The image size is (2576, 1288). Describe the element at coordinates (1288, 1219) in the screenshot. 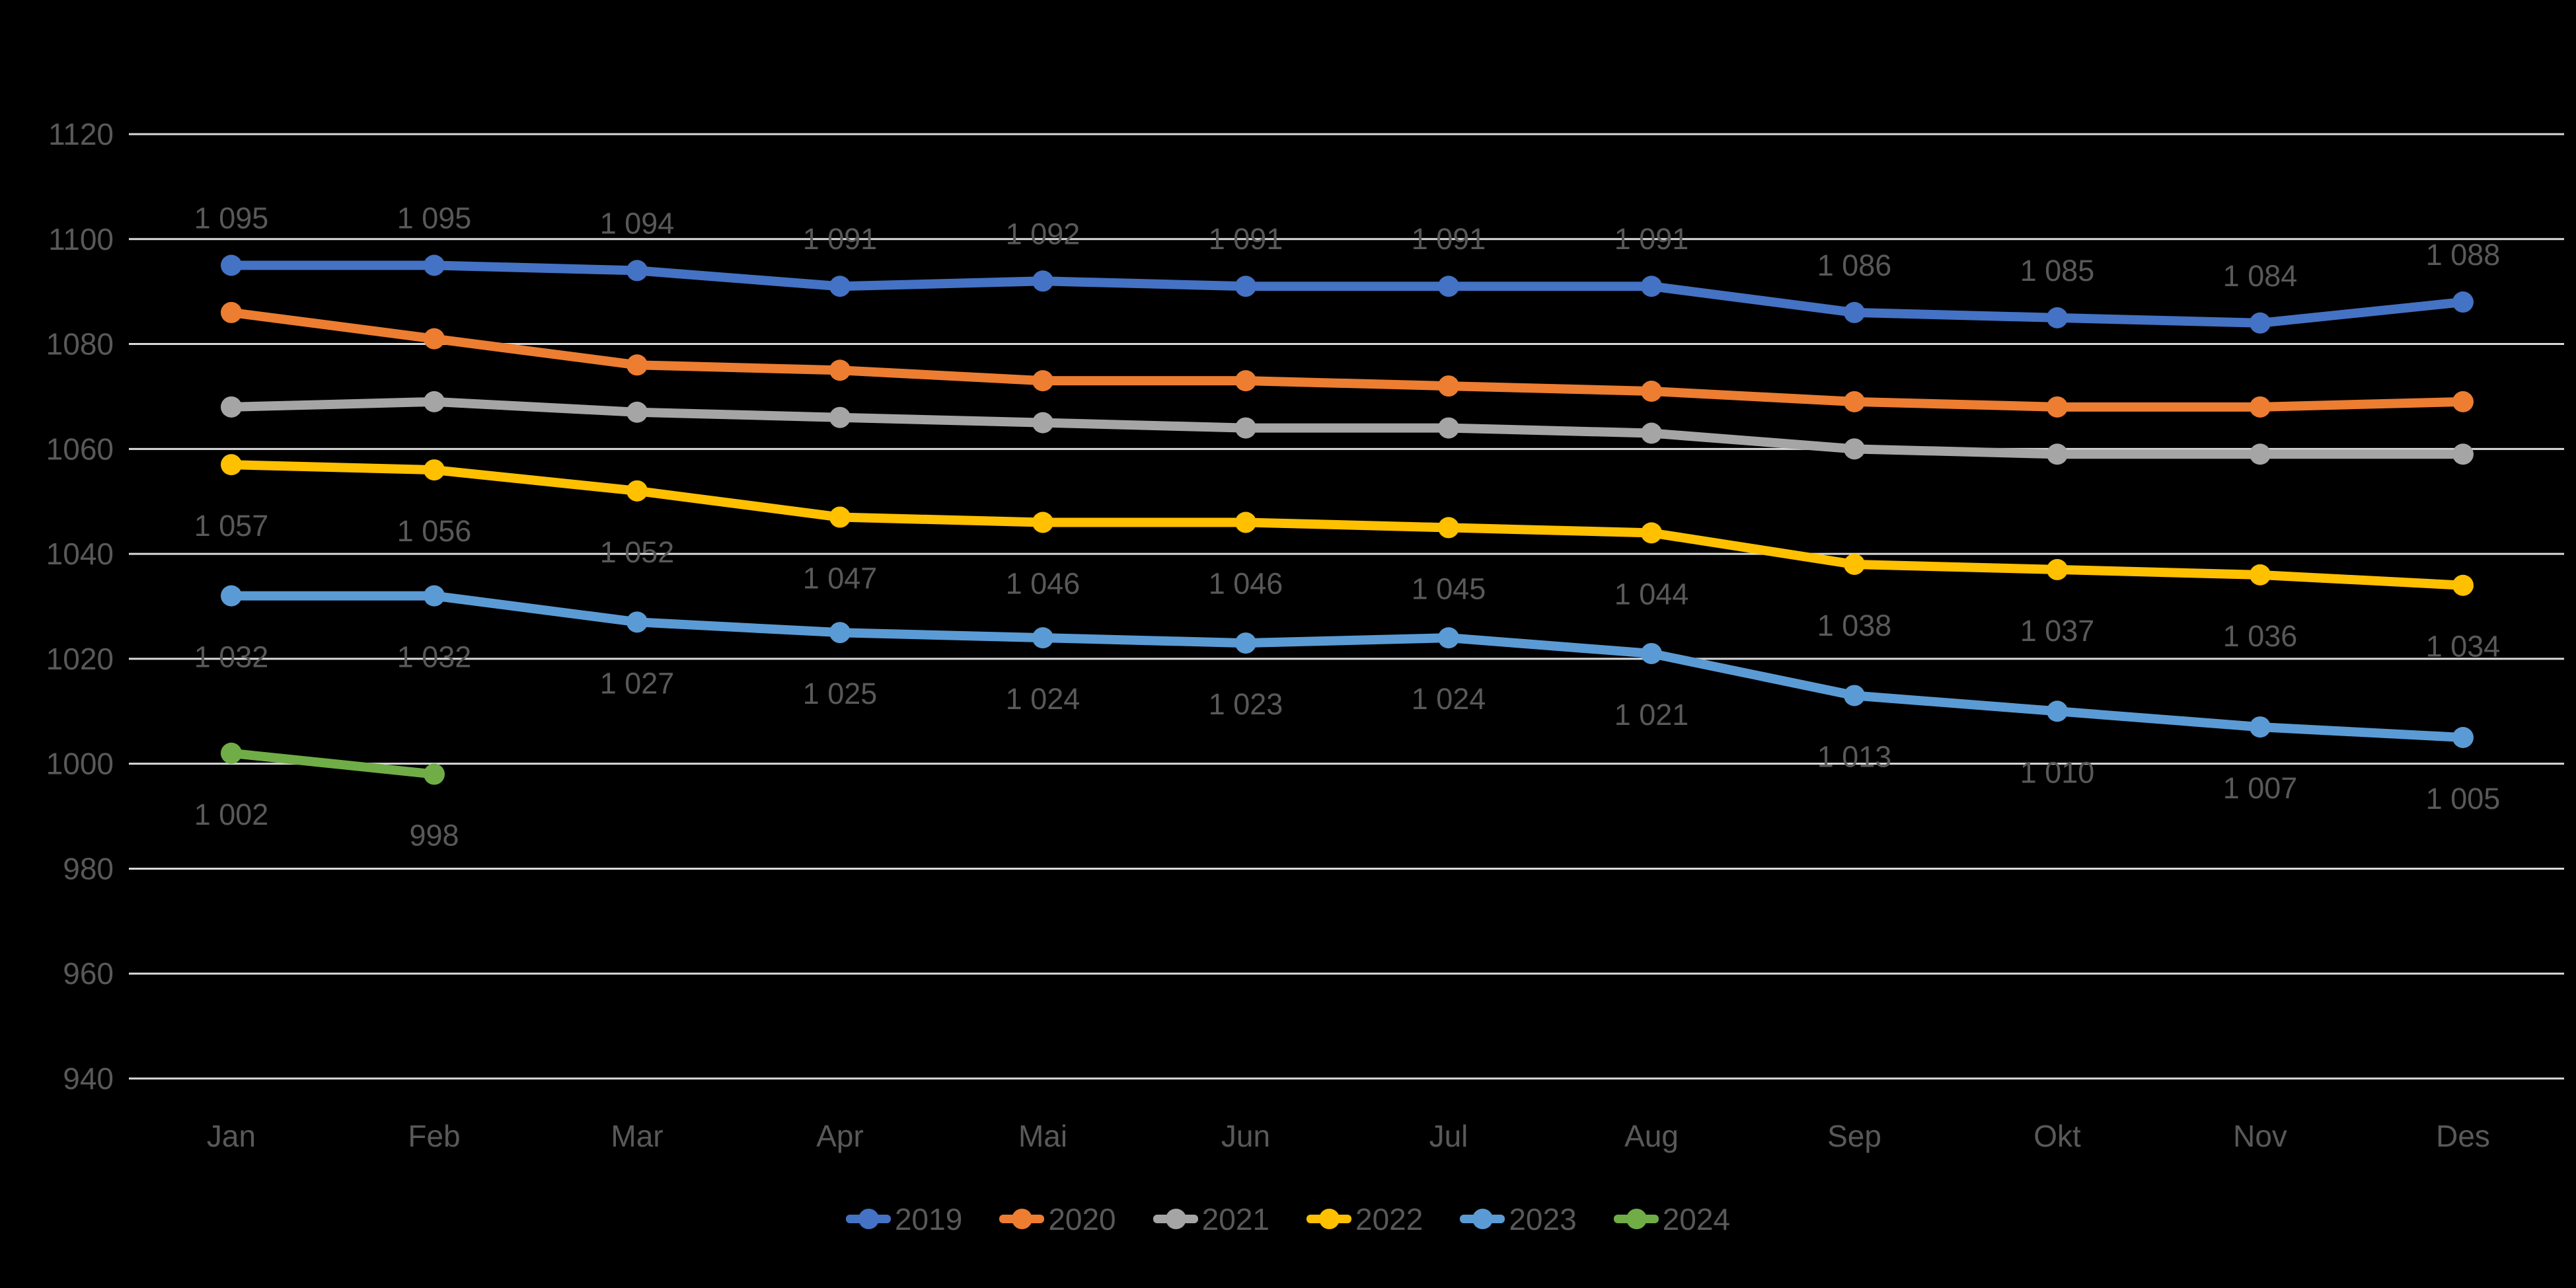

I see `legend: 2019 2020 2021 2022 2023 2024` at that location.